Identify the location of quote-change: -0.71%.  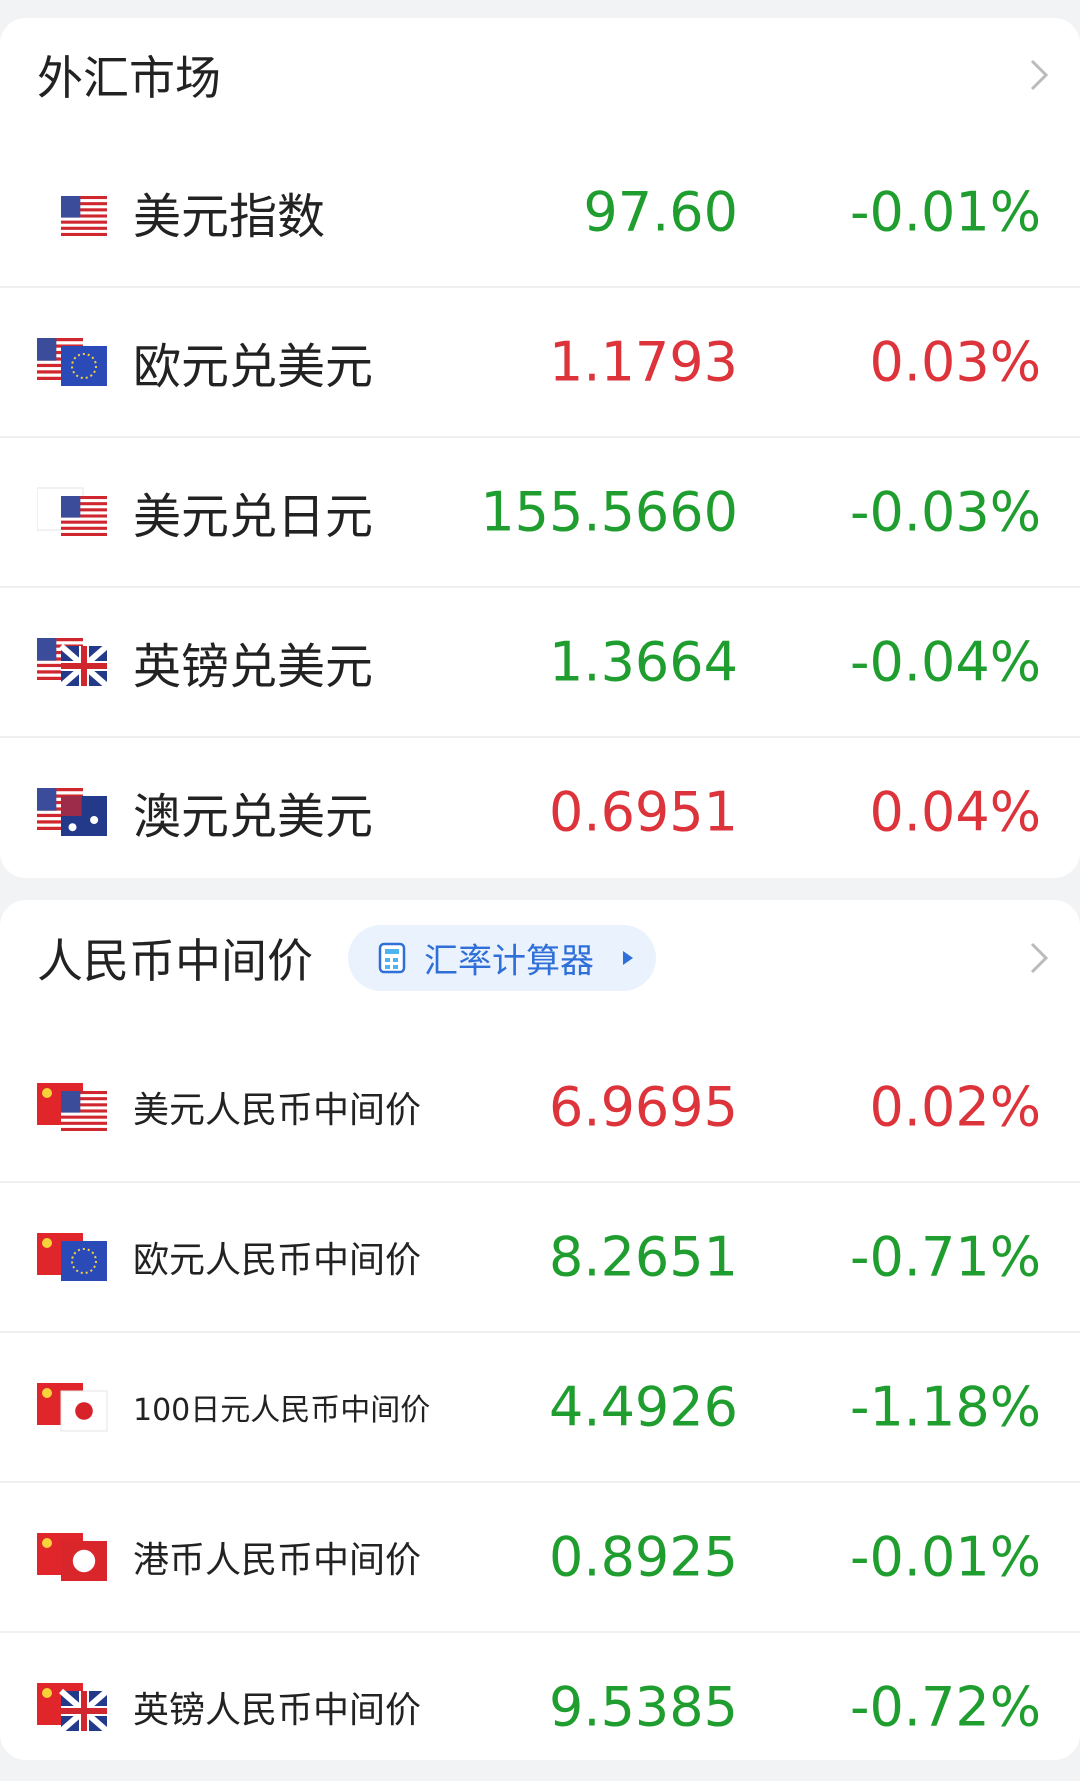
(945, 1257).